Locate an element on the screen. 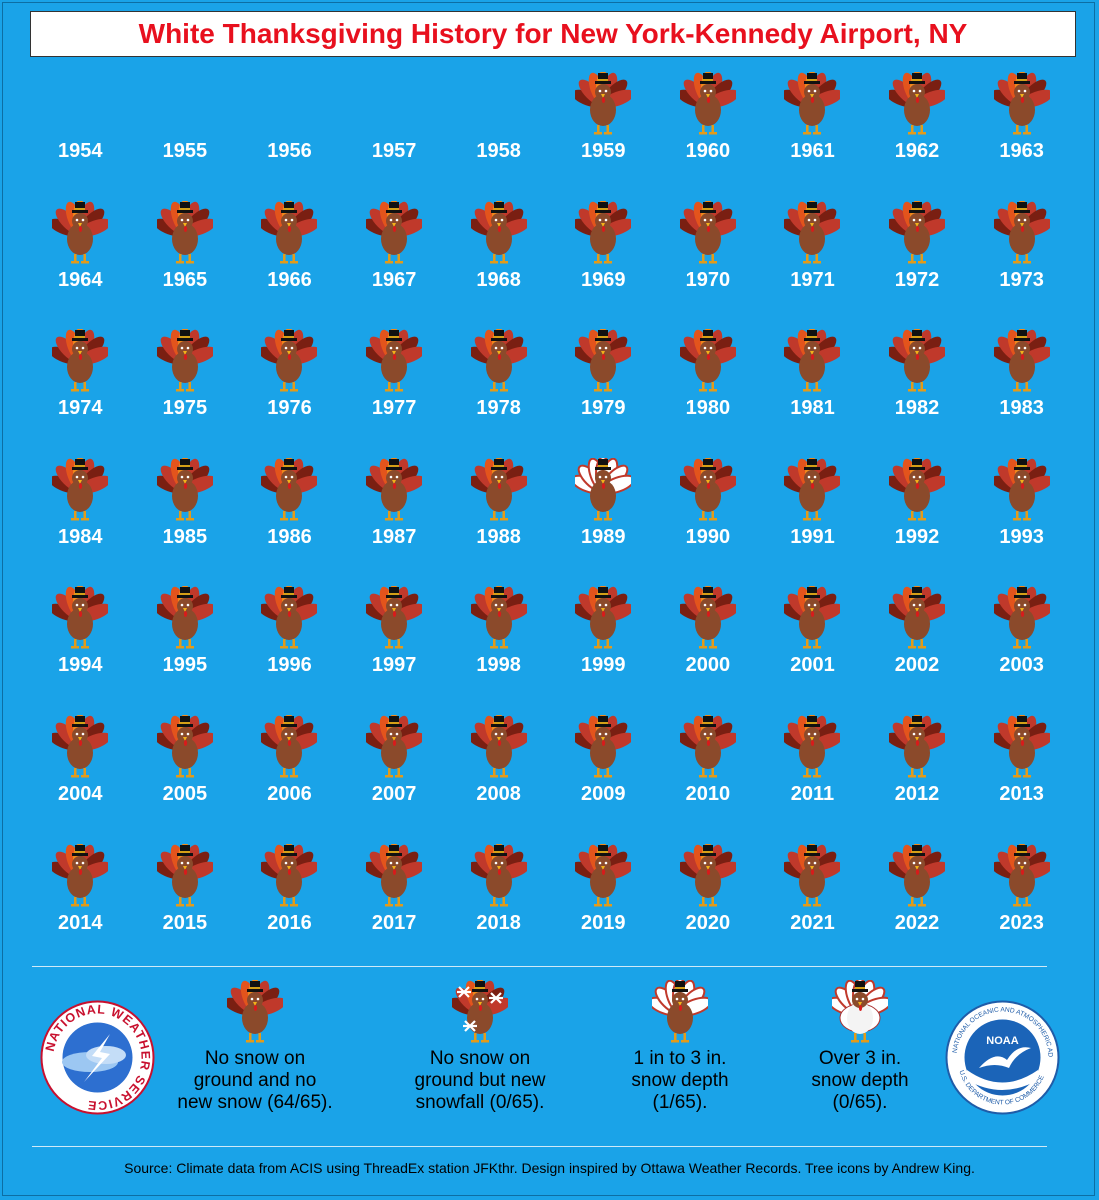 The image size is (1099, 1200). year-label: 2014 is located at coordinates (80, 922).